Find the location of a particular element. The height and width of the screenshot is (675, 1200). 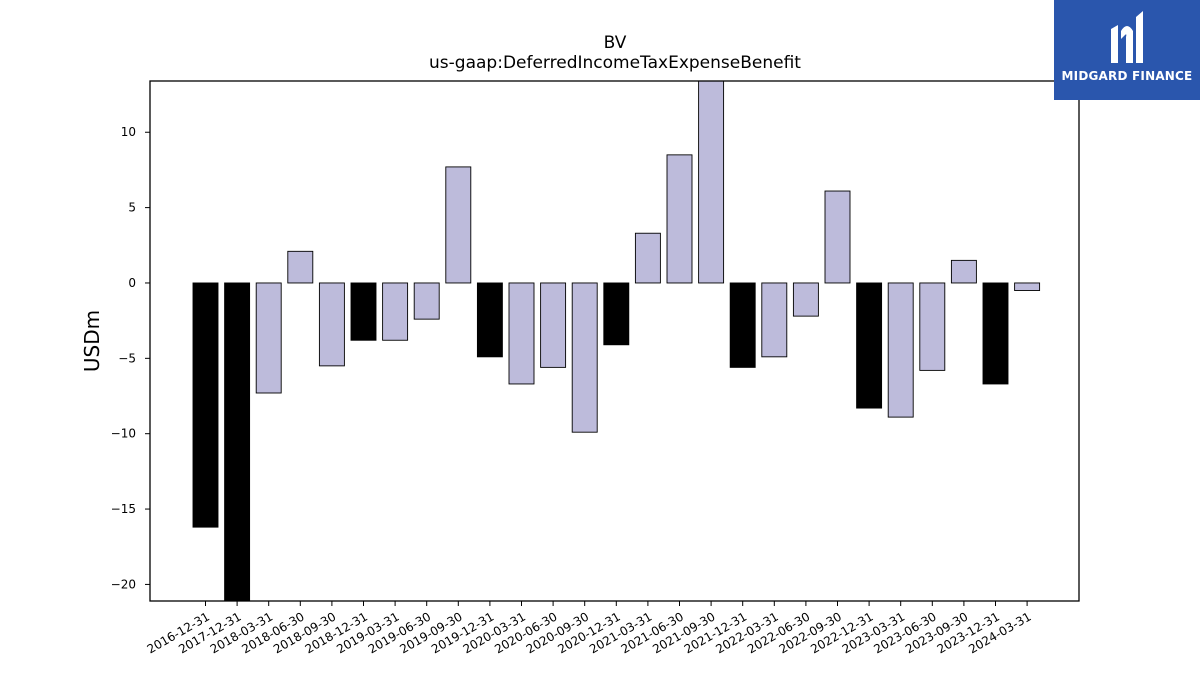

y-tick-label: −20 is located at coordinates (123, 584).